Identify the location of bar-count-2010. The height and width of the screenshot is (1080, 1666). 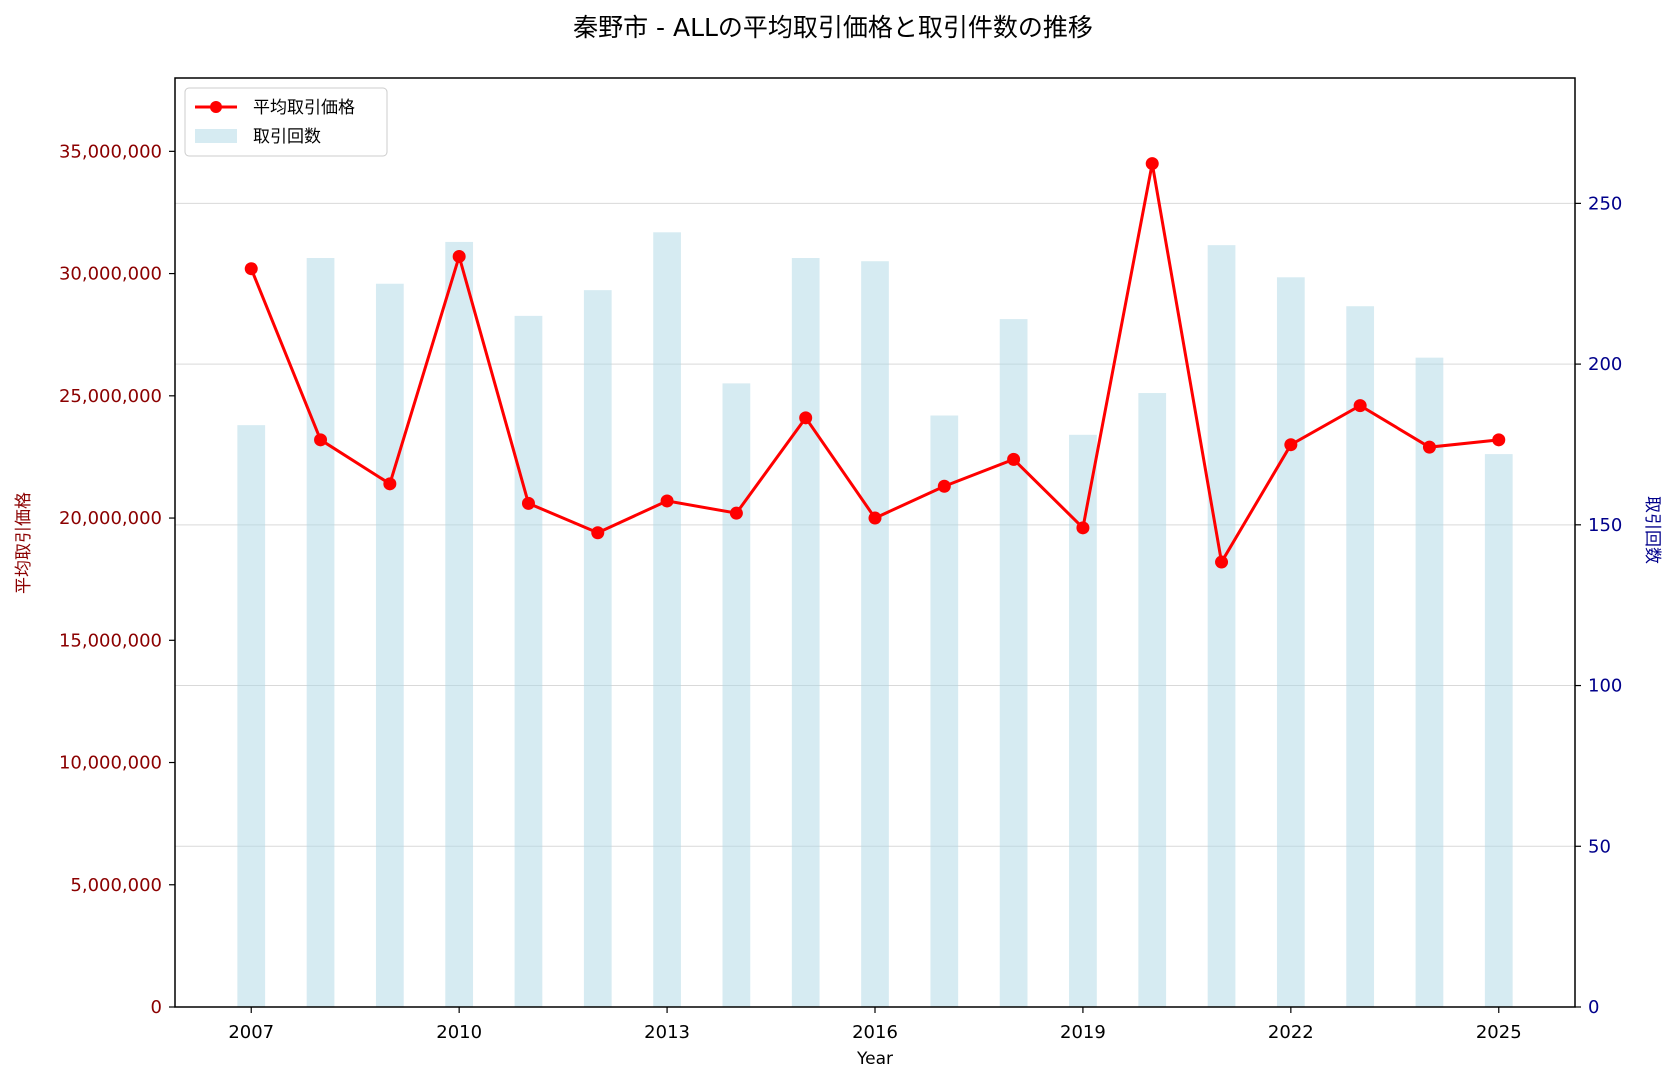
(459, 624).